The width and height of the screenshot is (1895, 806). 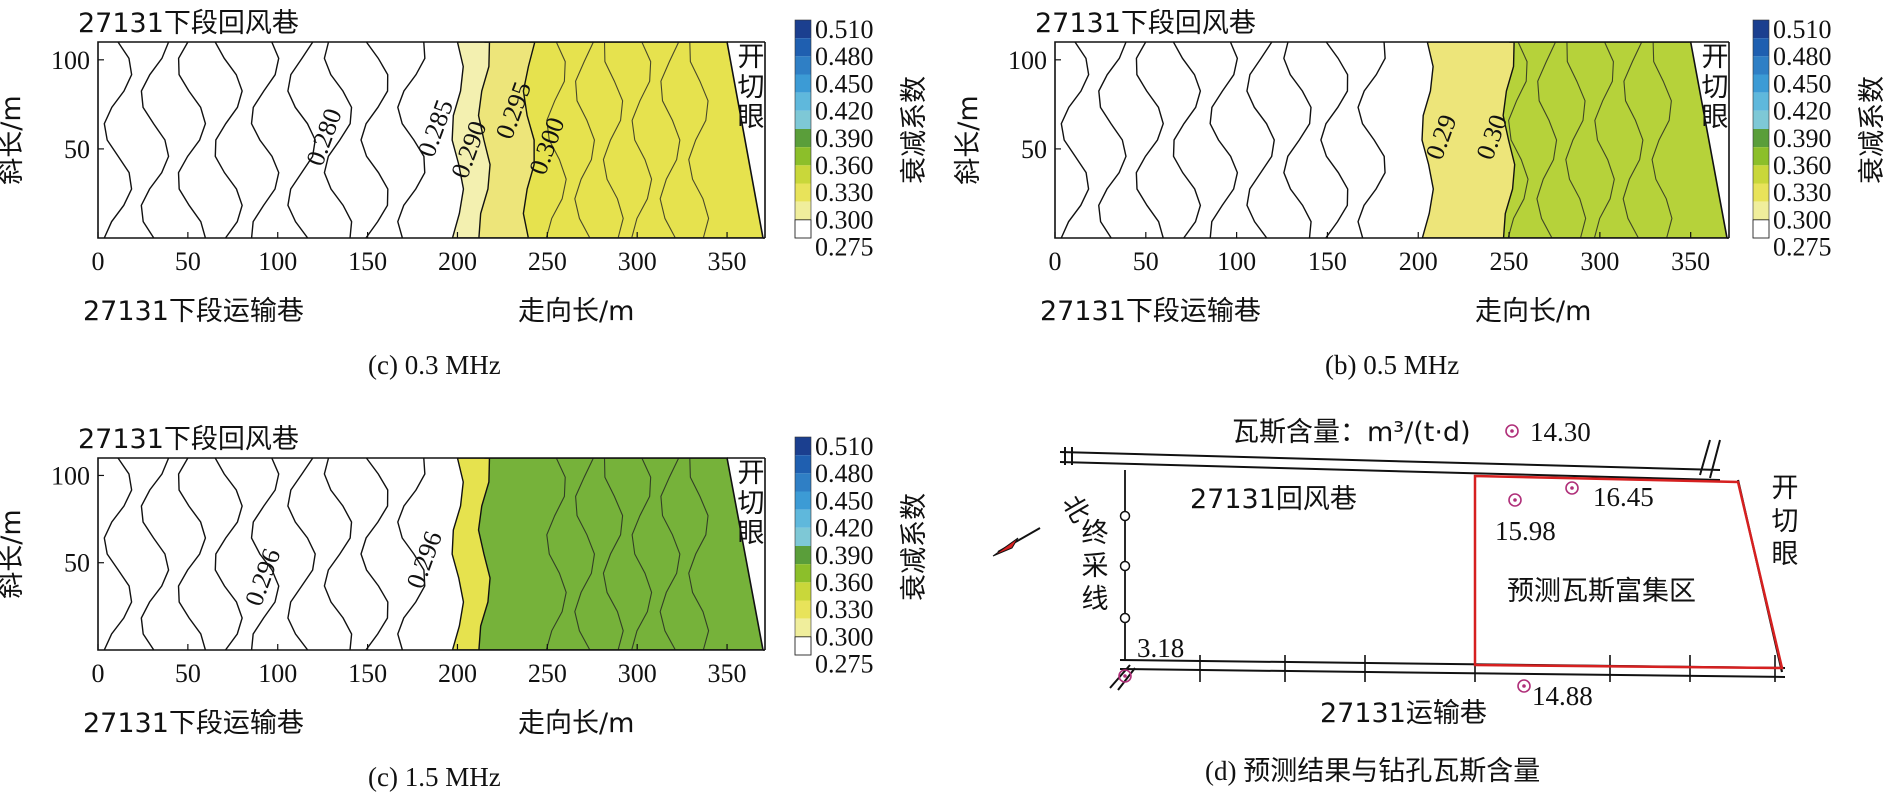 I want to click on x-tick-label: 50, so click(x=1146, y=261).